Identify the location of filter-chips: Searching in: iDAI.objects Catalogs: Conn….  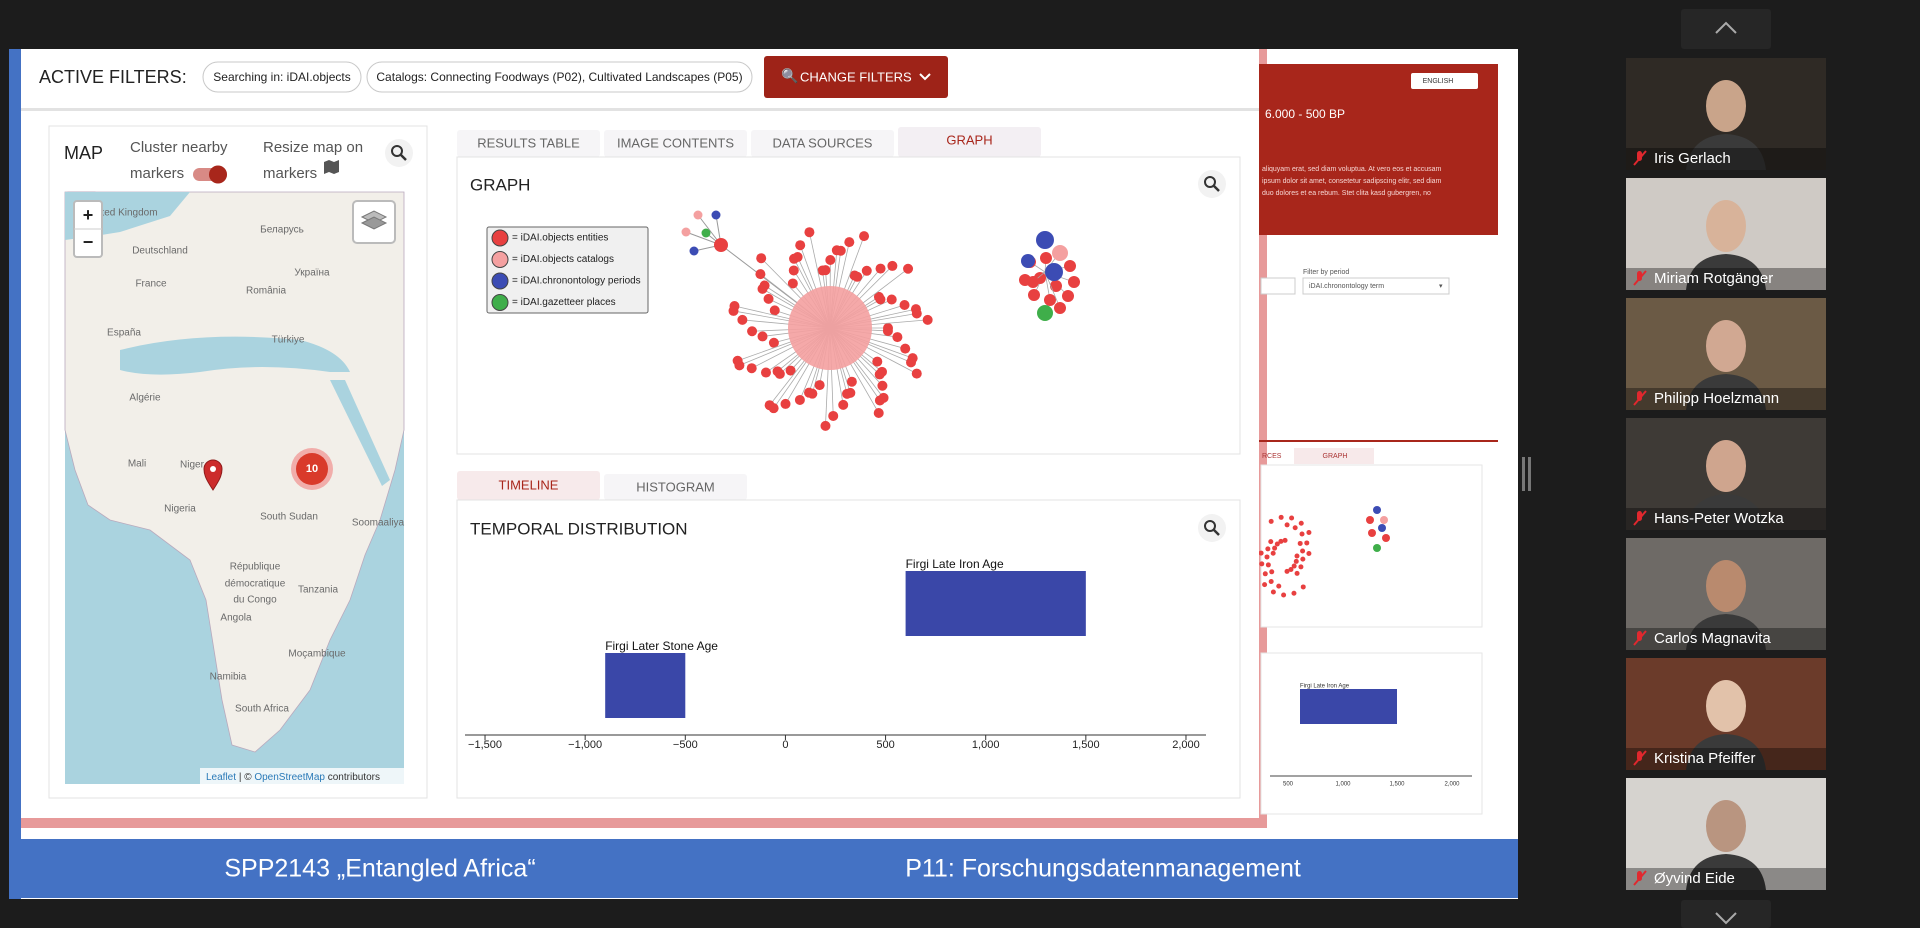
(477, 77).